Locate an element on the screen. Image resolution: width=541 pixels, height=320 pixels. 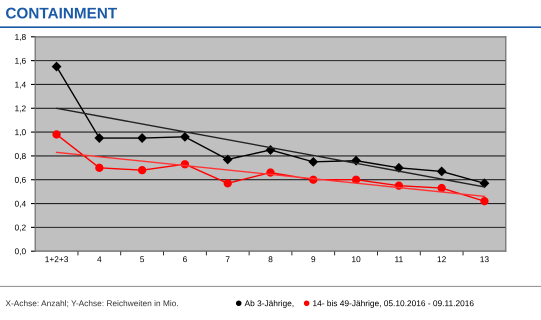
y-tick-label: 0,6 is located at coordinates (20, 180).